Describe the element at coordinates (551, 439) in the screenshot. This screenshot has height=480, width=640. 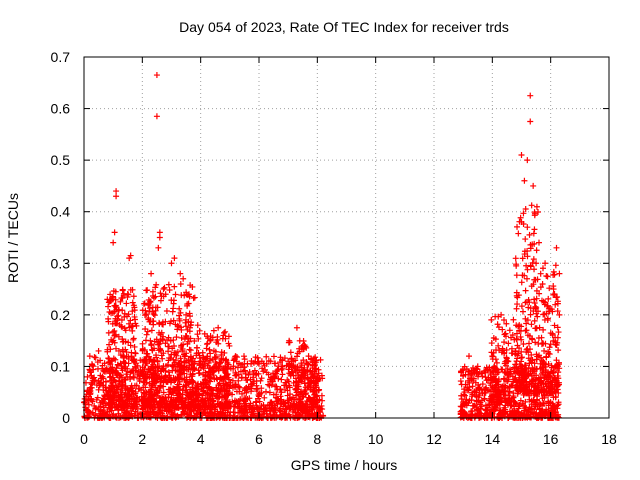
I see `x-tick-label: 16` at that location.